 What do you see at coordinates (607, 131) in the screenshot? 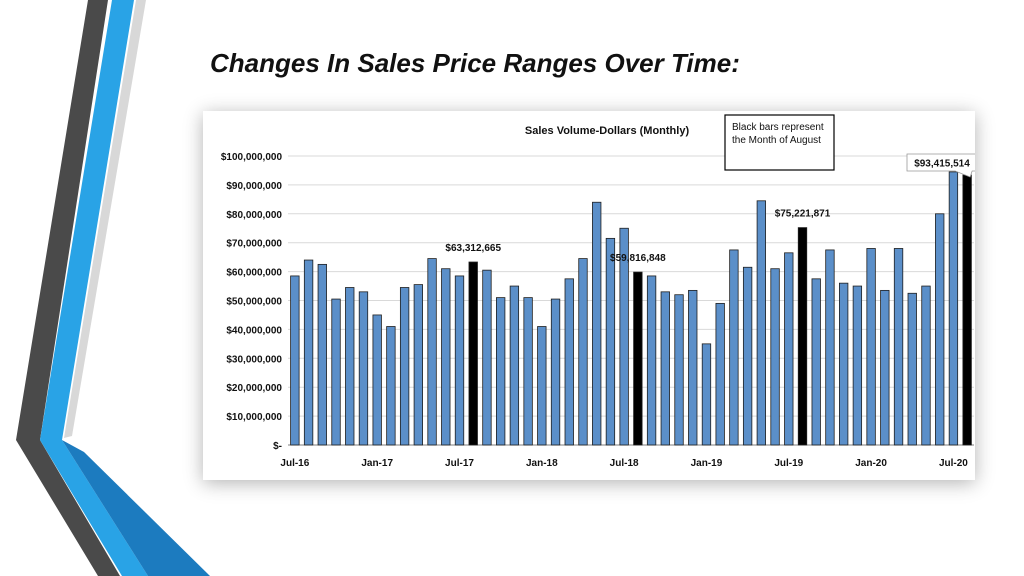
I see `chart-title: Sales Volume-Dollars (Monthly)` at bounding box center [607, 131].